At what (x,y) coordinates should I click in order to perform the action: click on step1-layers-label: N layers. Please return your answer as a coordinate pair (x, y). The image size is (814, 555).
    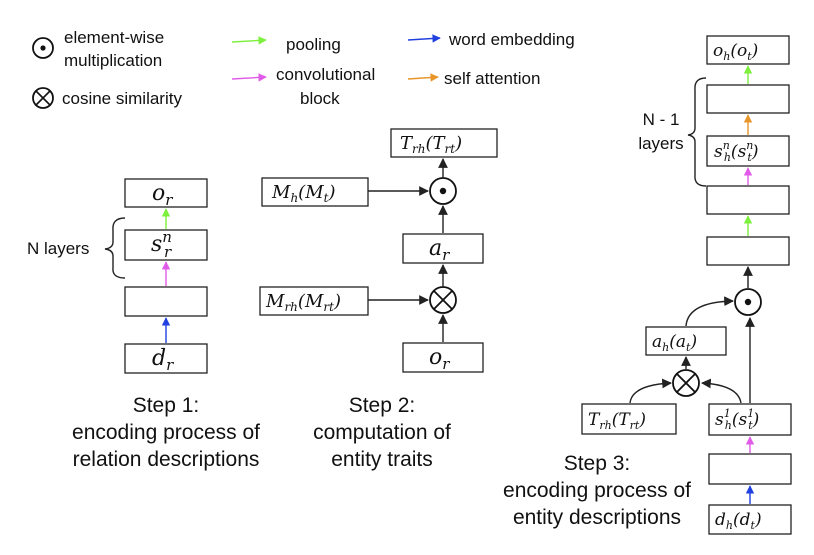
    Looking at the image, I should click on (58, 248).